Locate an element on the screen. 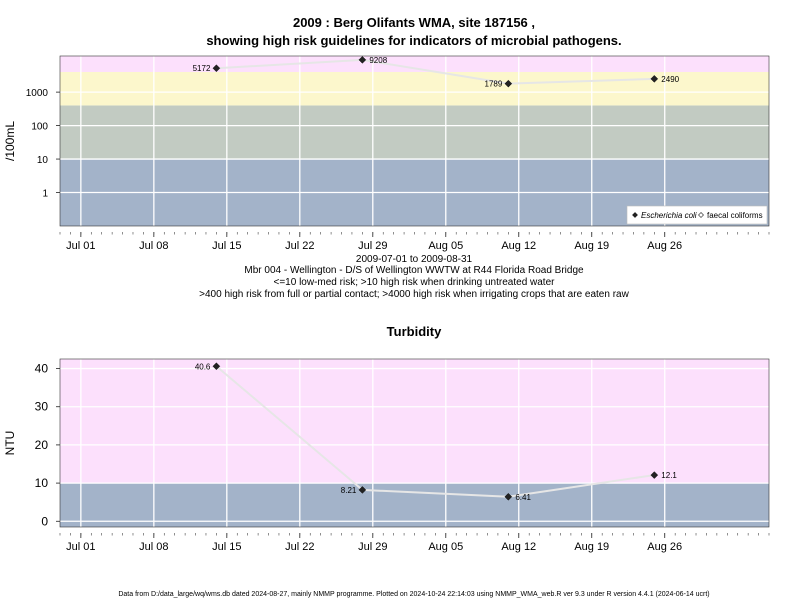 The width and height of the screenshot is (800, 600). caption-line-1: 2009-07-01 to 2009-08-31 is located at coordinates (414, 259).